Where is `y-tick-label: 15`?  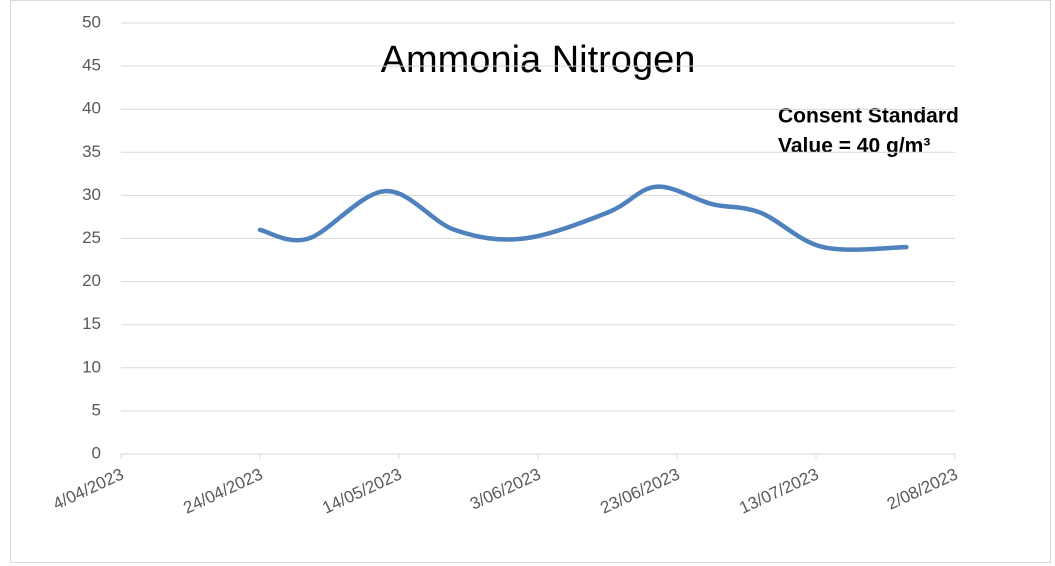 y-tick-label: 15 is located at coordinates (91, 323).